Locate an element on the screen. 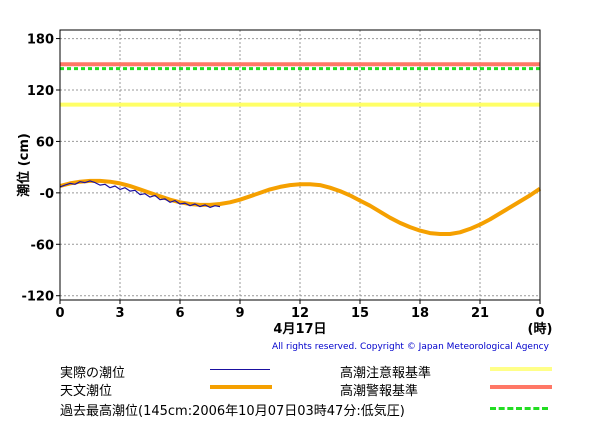  legend-label-warning: 高潮警報基準 is located at coordinates (379, 391).